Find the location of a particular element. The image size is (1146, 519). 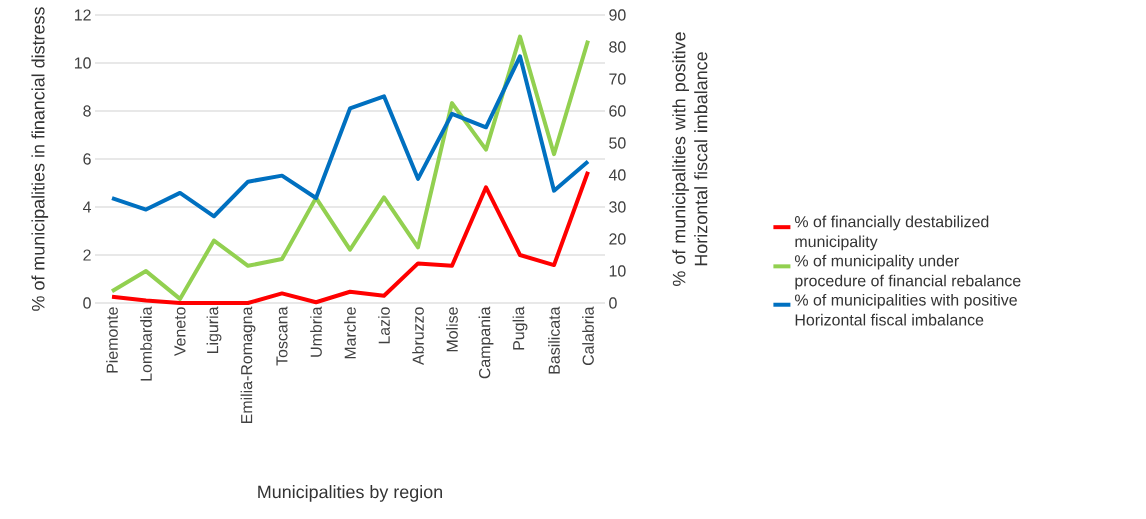

y2-tick-label: 0 is located at coordinates (613, 303).